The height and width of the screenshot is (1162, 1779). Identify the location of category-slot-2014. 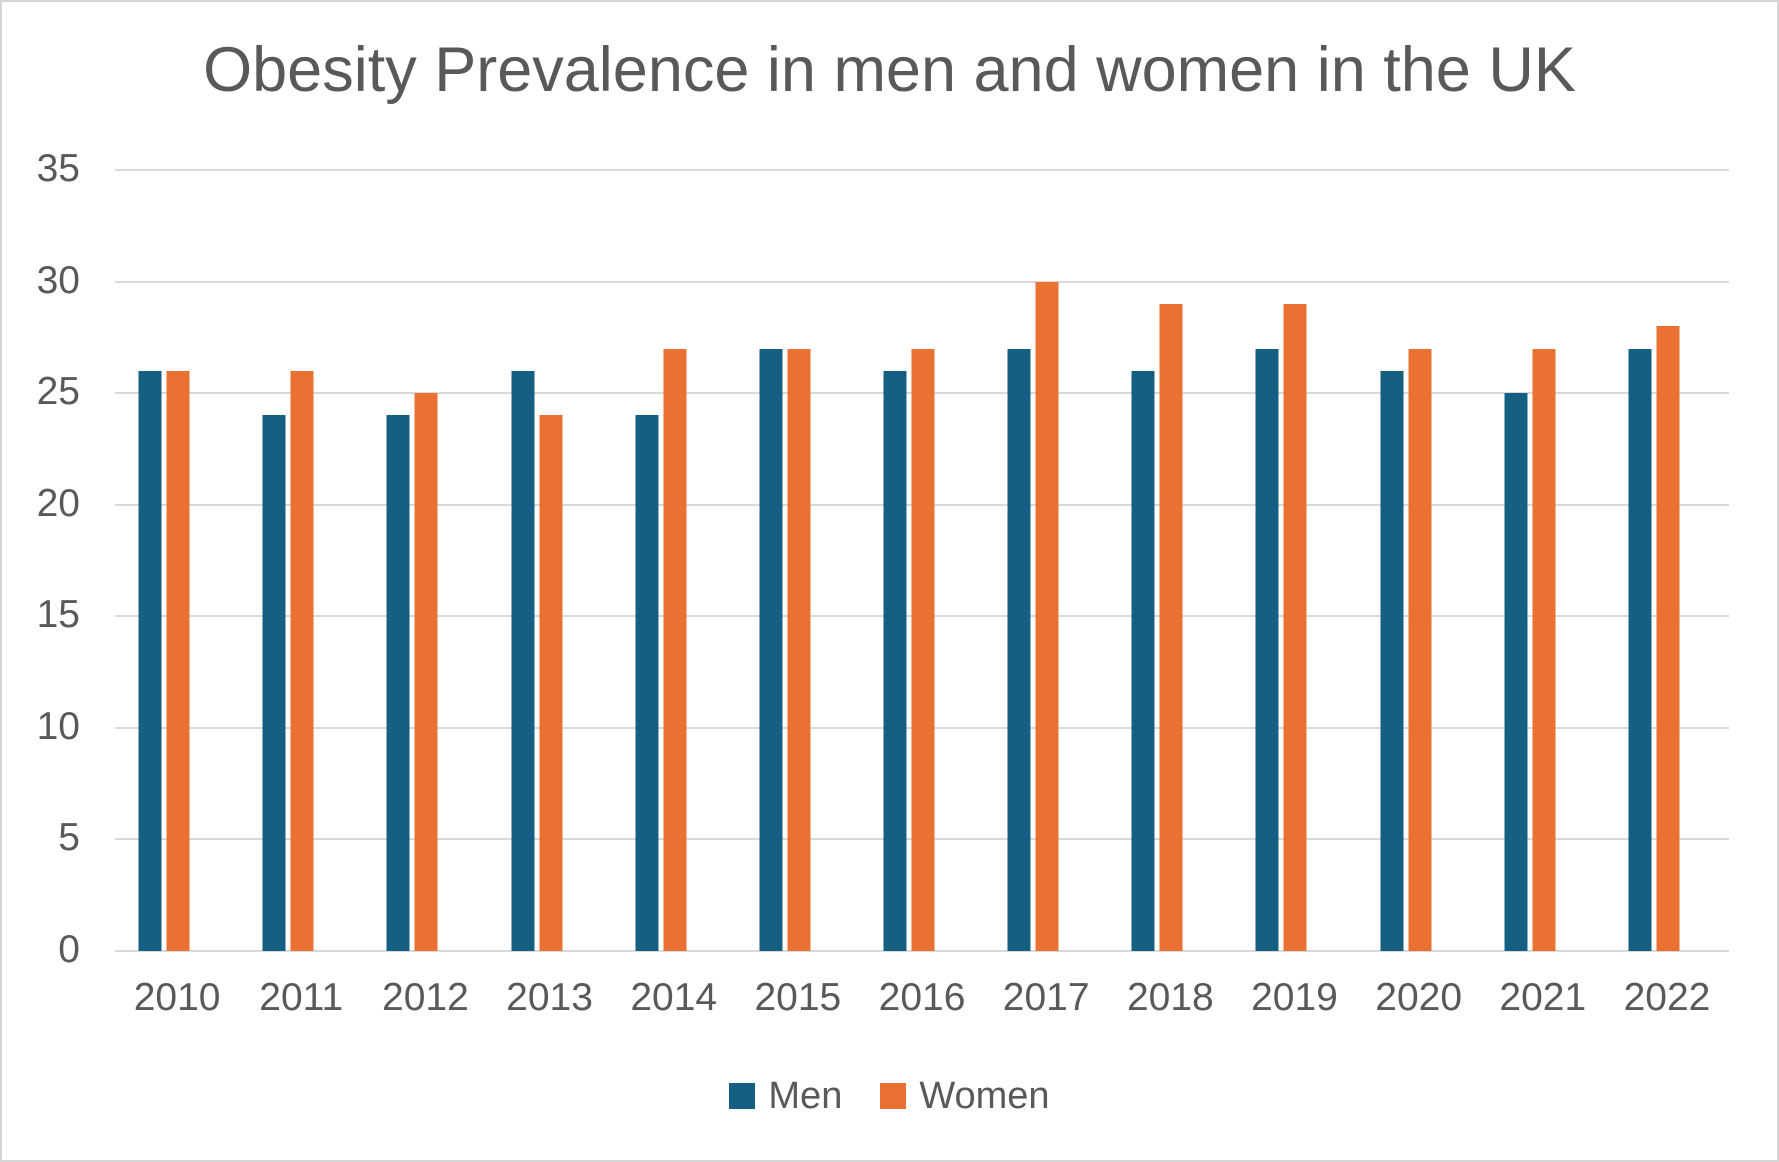
(674, 560).